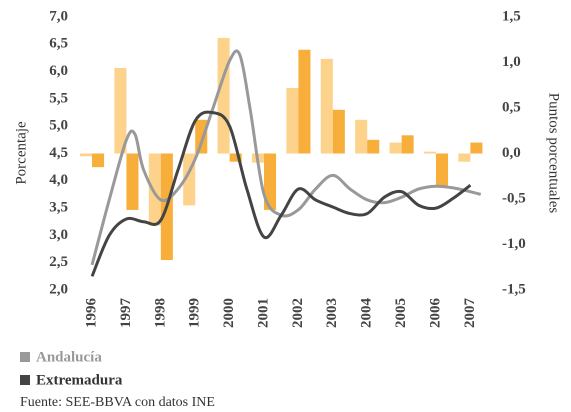 The height and width of the screenshot is (412, 571). Describe the element at coordinates (58, 262) in the screenshot. I see `y-tick-label: 2,5` at that location.